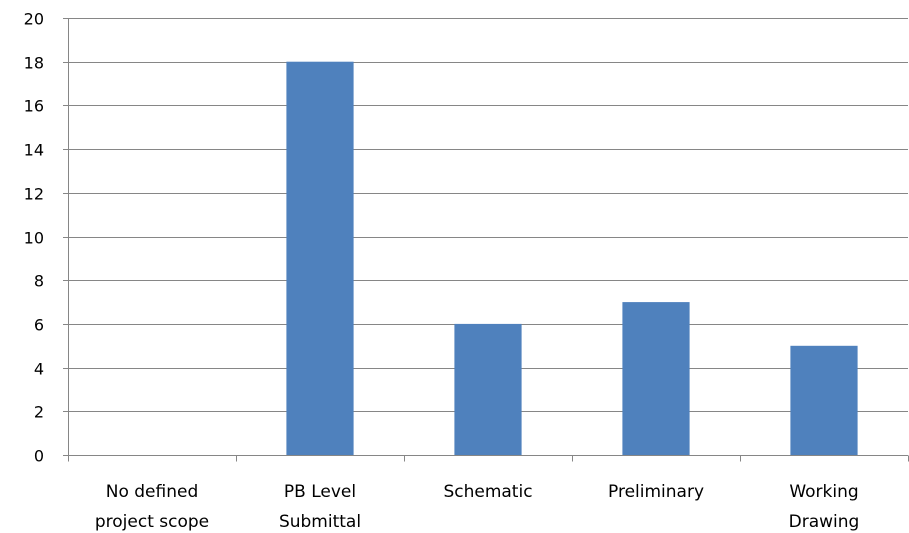 The height and width of the screenshot is (533, 909). Describe the element at coordinates (152, 507) in the screenshot. I see `x-tick-label: No defined project scope` at that location.